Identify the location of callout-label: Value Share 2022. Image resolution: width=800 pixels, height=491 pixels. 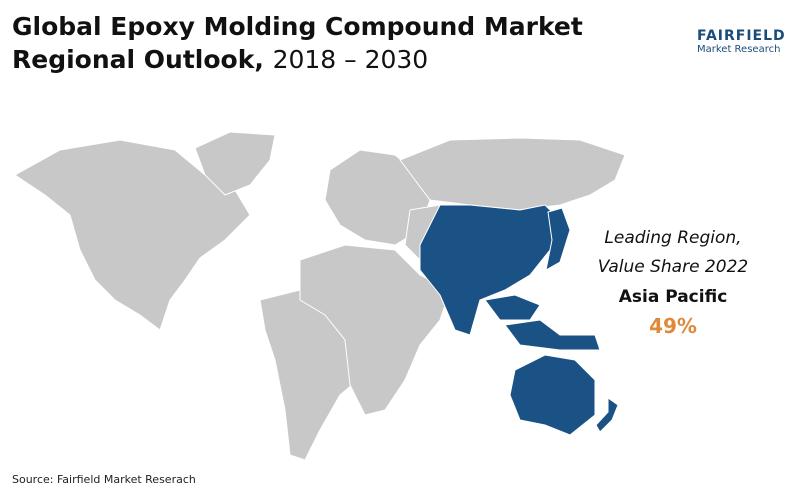
(673, 267).